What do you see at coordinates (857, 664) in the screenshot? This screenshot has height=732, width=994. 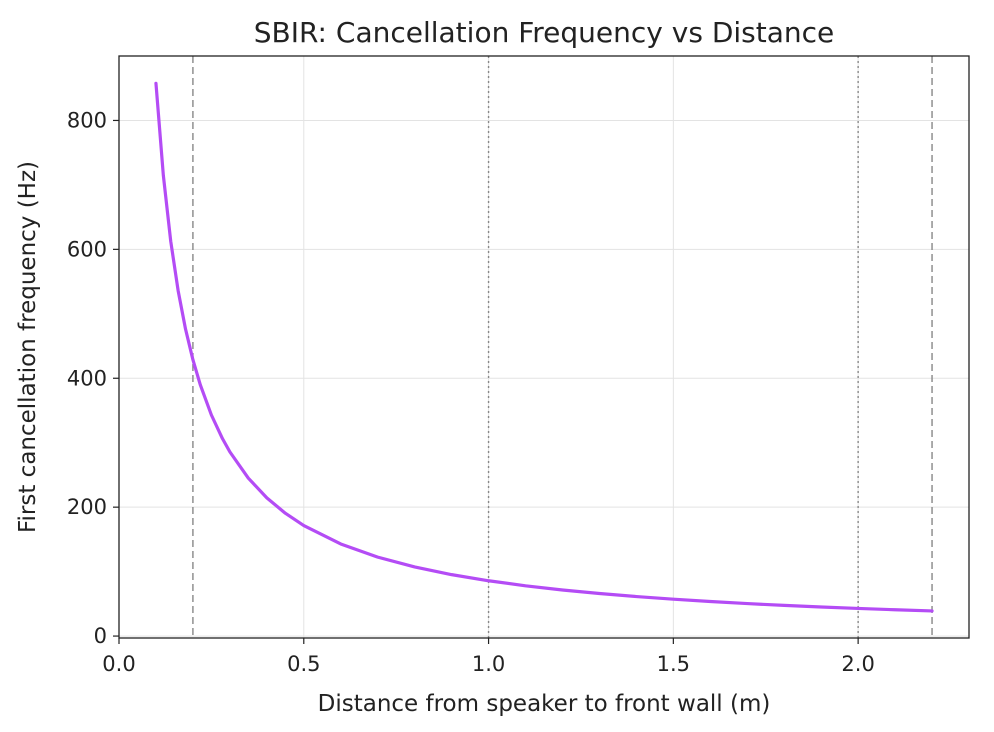 I see `x-tick-label: 2.0` at bounding box center [857, 664].